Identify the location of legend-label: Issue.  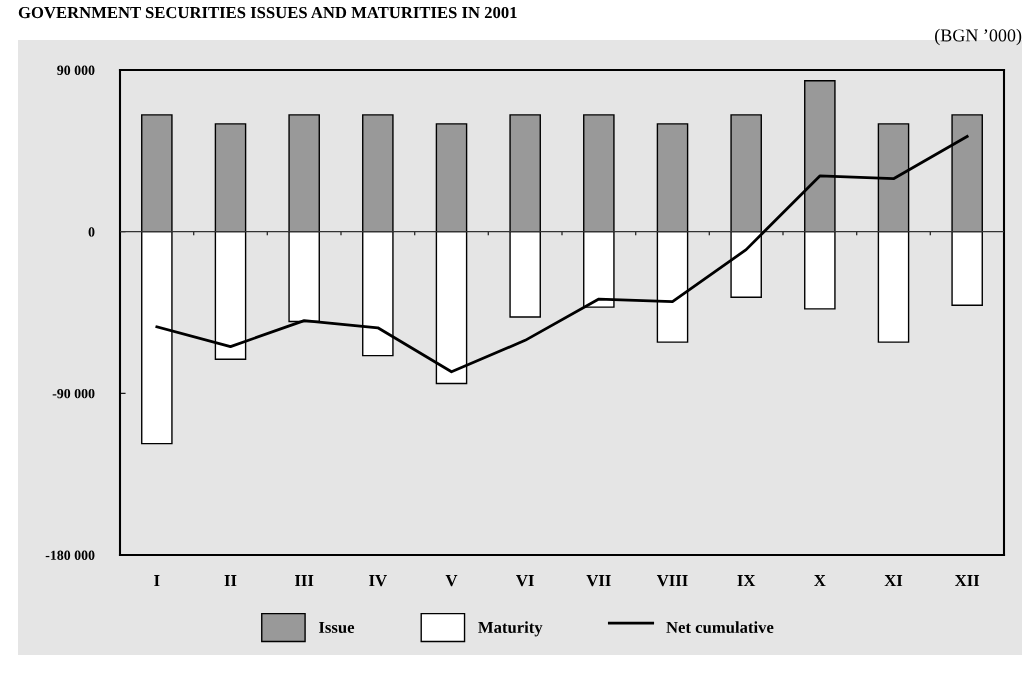
(336, 627).